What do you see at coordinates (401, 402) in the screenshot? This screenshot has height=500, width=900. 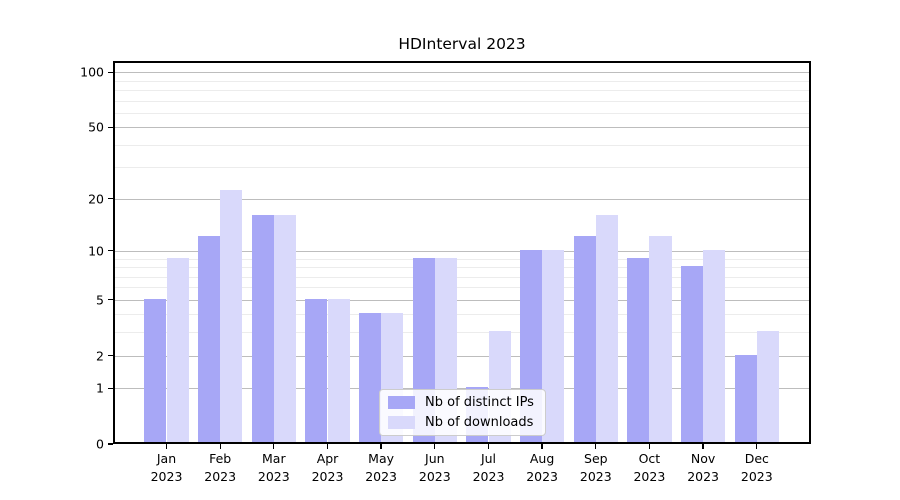 I see `legend-swatch-distinct-ips` at bounding box center [401, 402].